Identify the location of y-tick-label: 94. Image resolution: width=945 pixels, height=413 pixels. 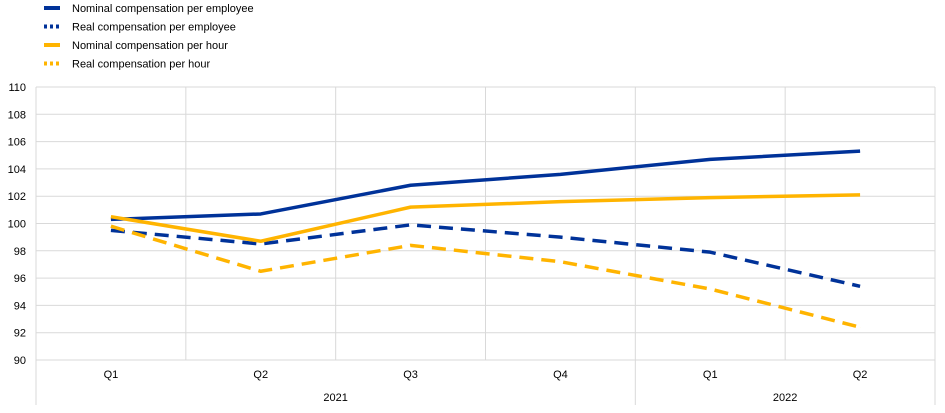
(20, 306).